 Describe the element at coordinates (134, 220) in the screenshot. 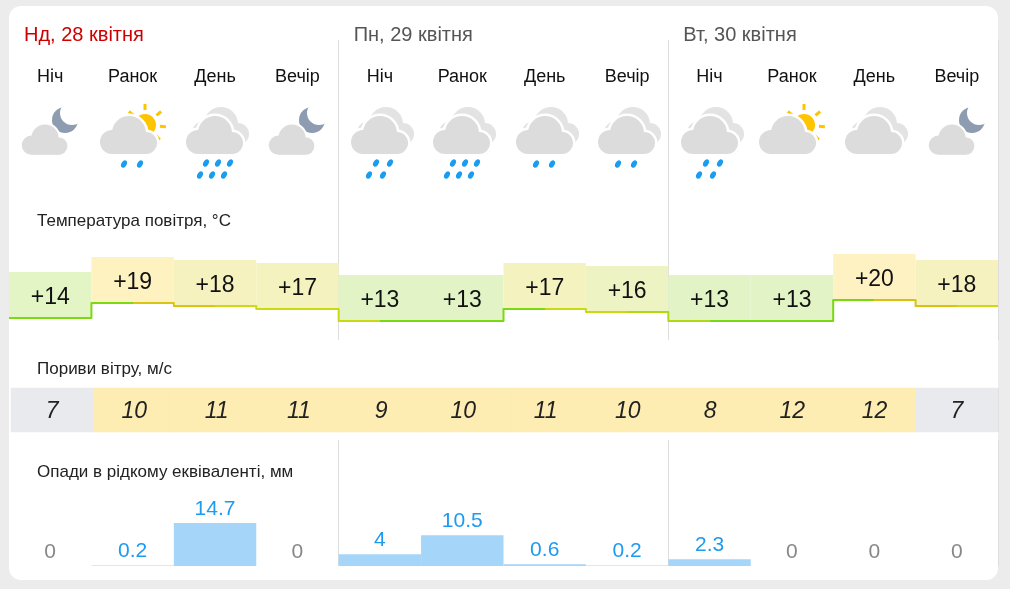

I see `chart-title: Температура повітря, °C` at that location.